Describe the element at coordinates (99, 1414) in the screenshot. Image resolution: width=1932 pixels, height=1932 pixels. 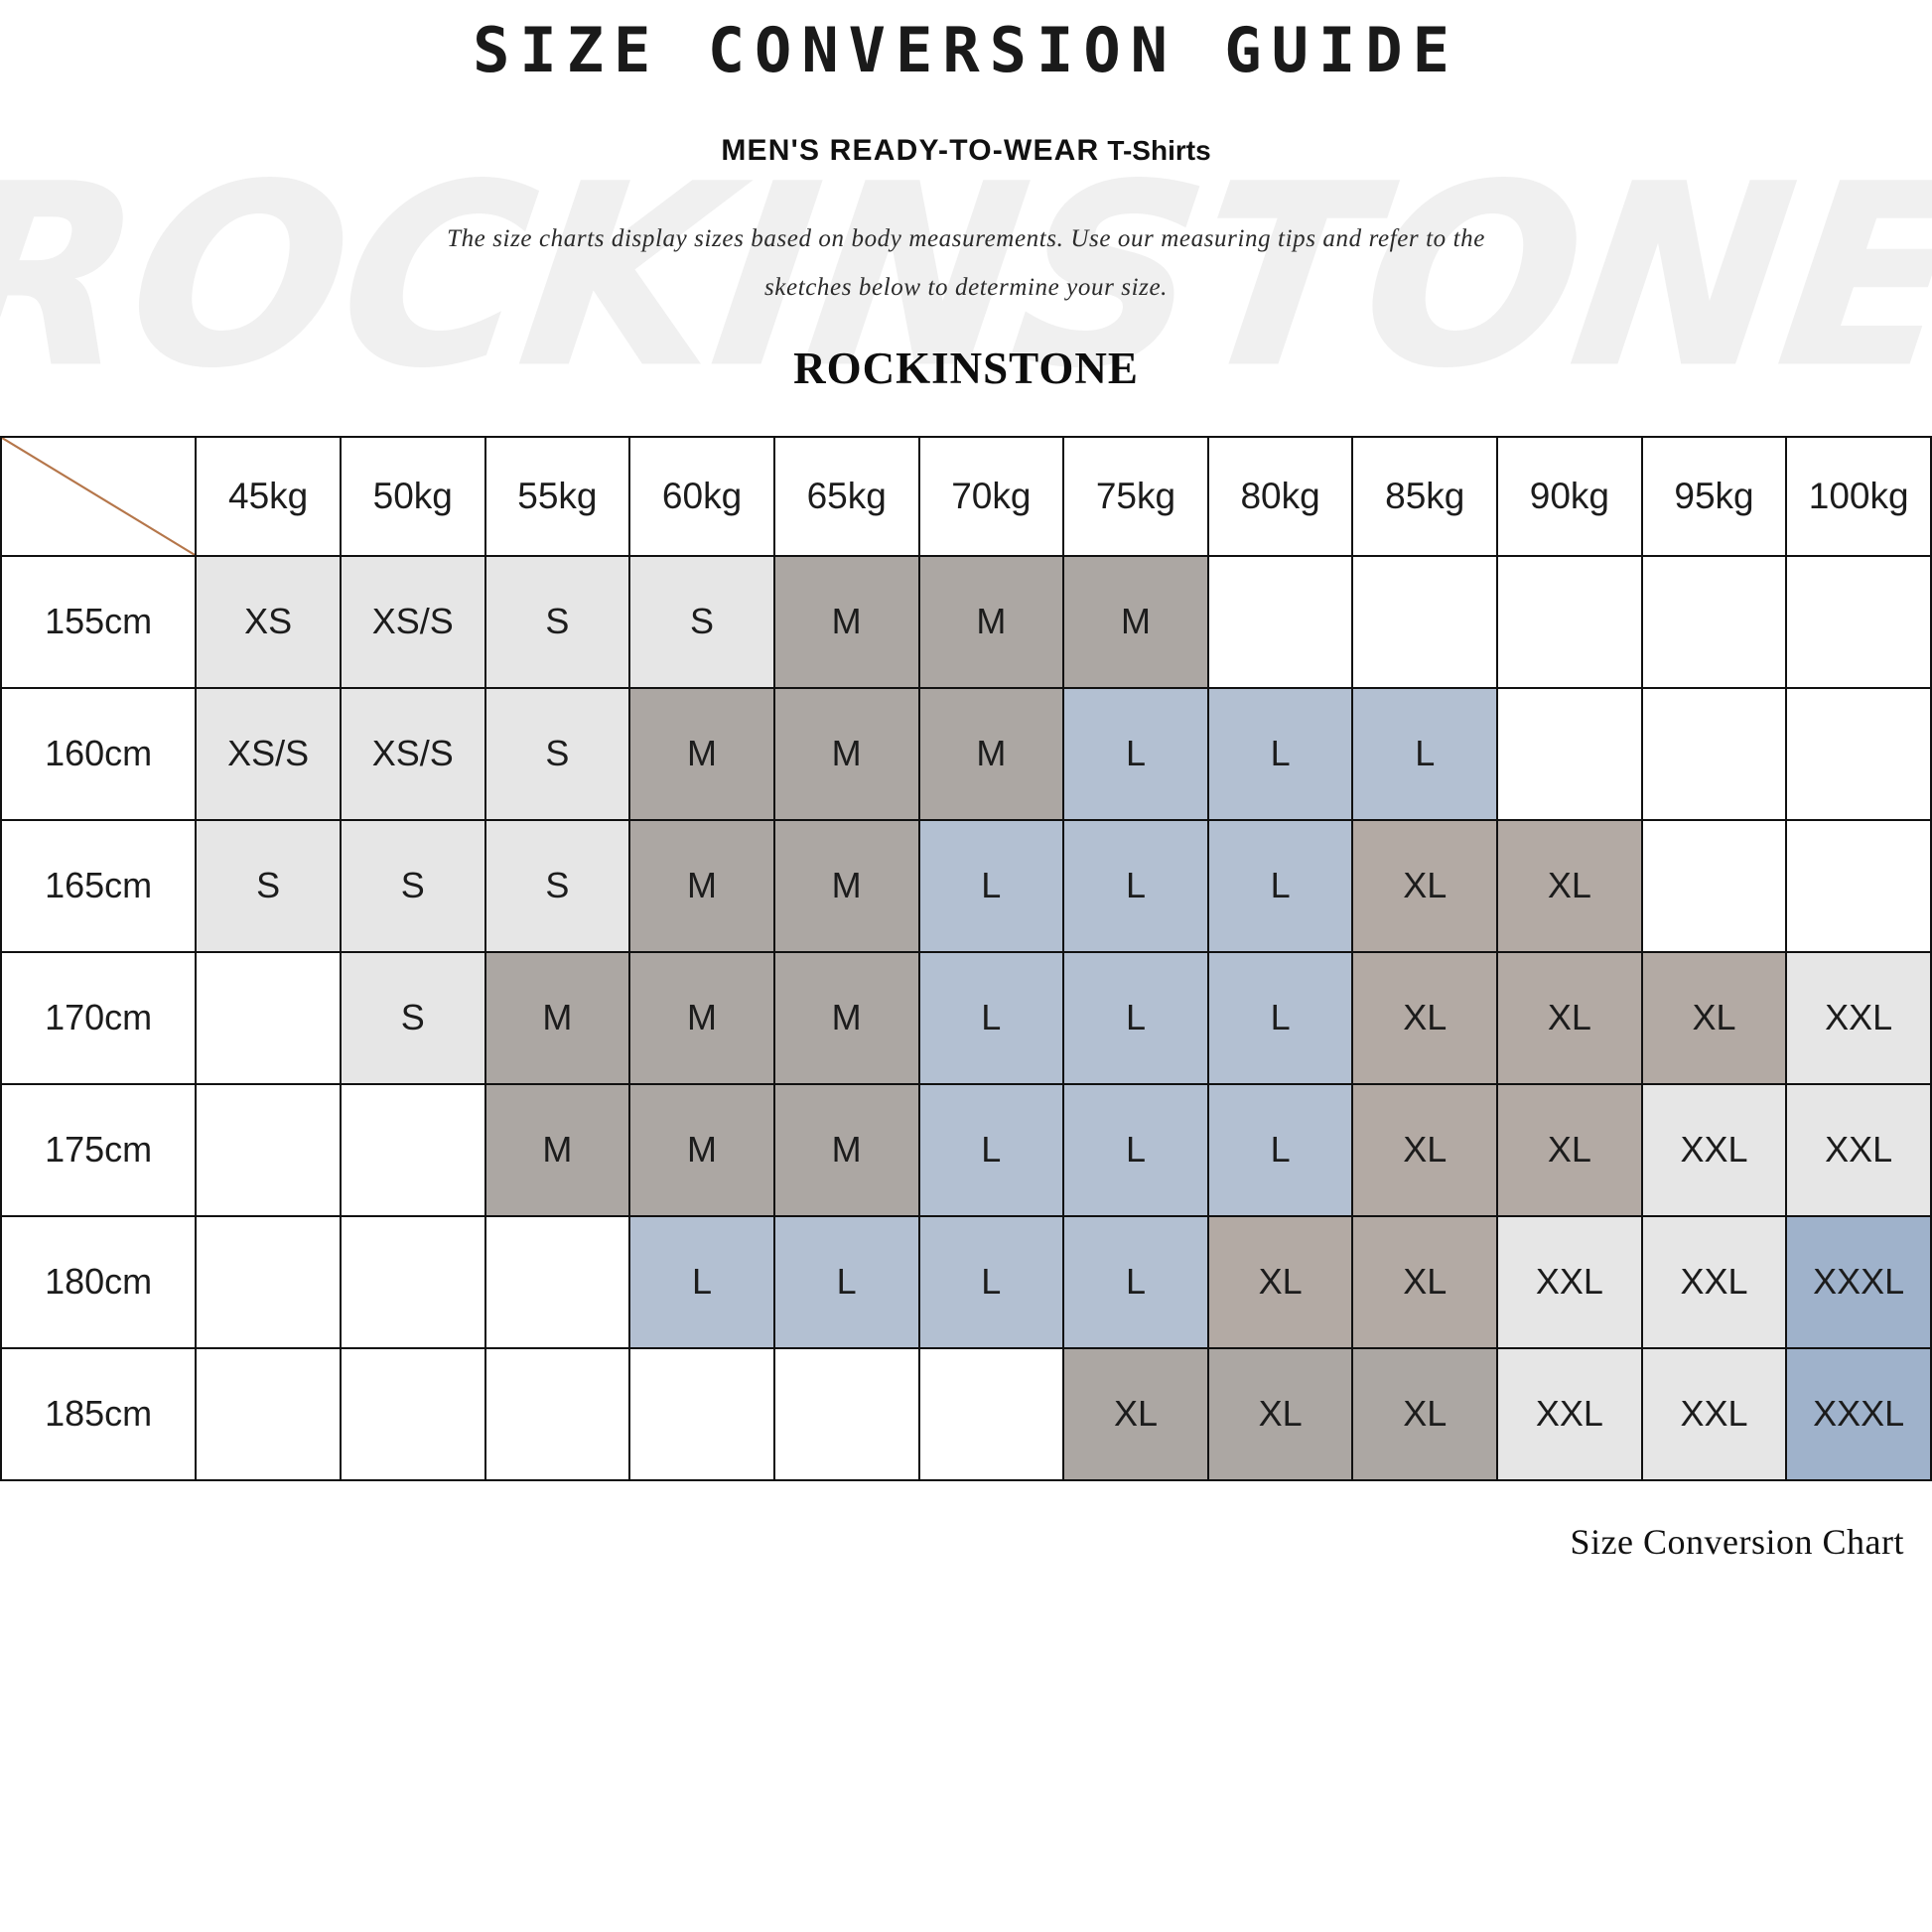
I see `row-header-height: 185cm` at that location.